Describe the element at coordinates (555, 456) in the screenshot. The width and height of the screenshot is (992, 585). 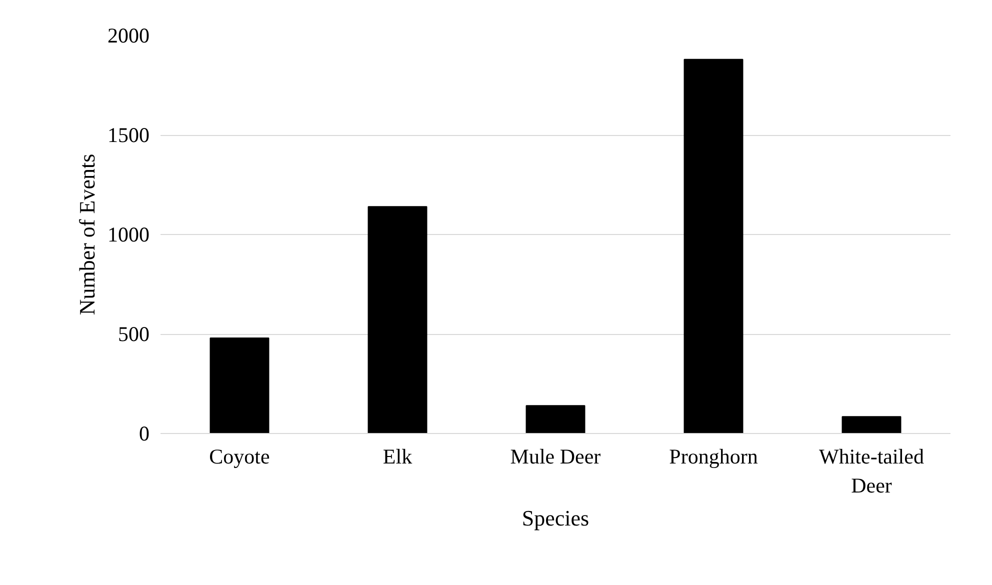
I see `x-tick-label: Mule Deer` at that location.